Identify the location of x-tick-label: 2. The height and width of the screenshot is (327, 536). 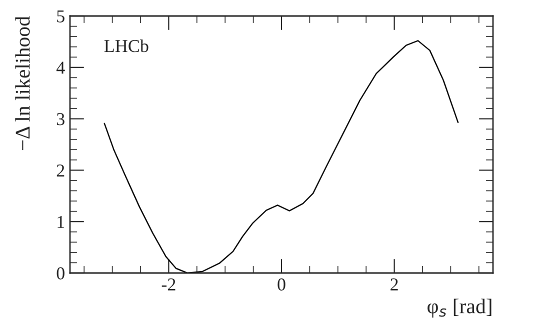
(394, 284).